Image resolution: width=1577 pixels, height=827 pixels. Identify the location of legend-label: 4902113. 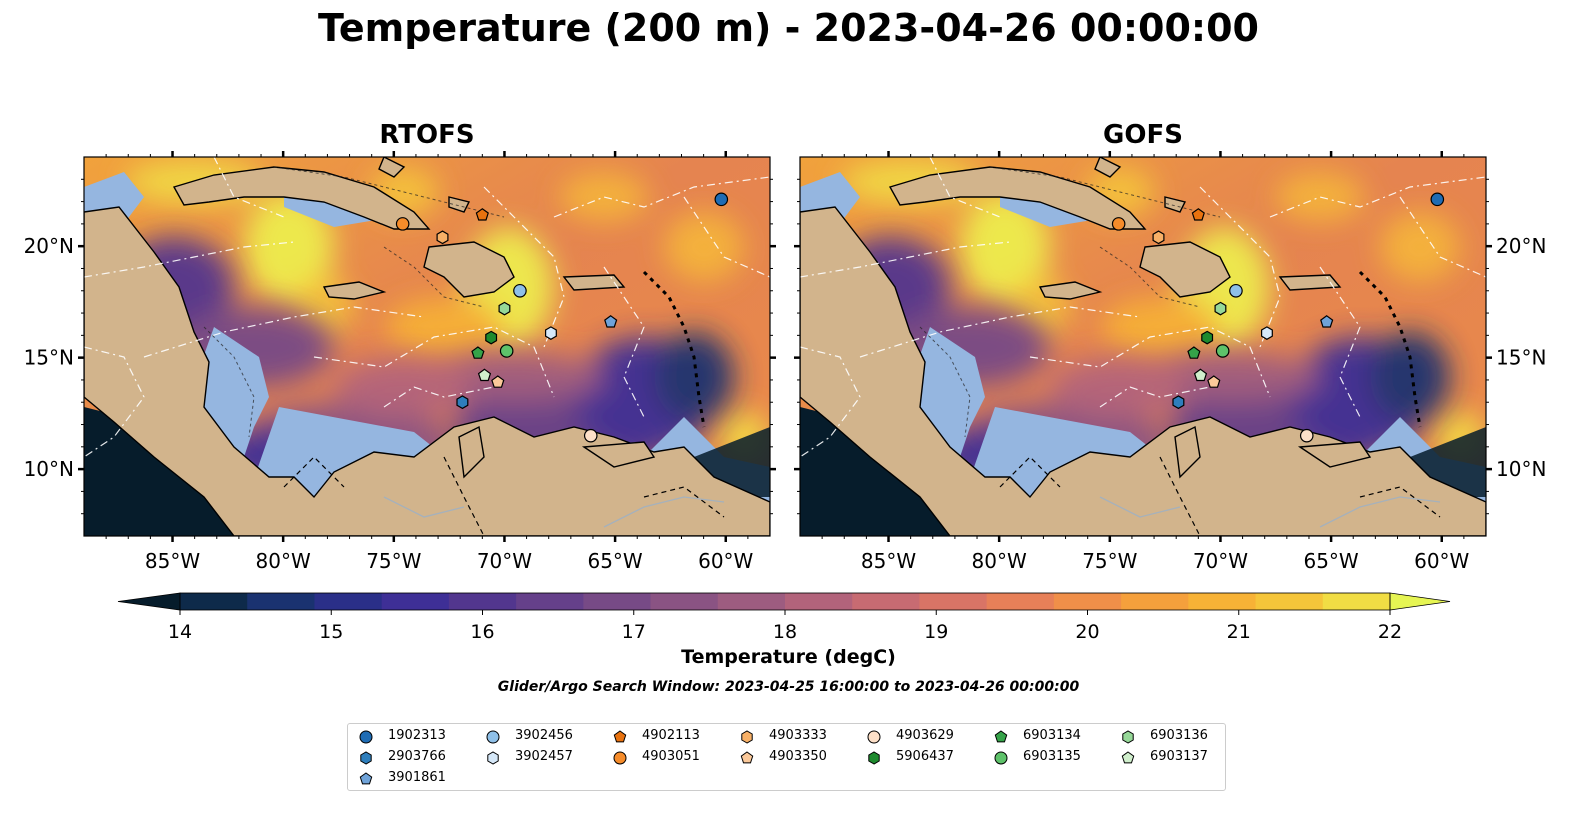
(671, 735).